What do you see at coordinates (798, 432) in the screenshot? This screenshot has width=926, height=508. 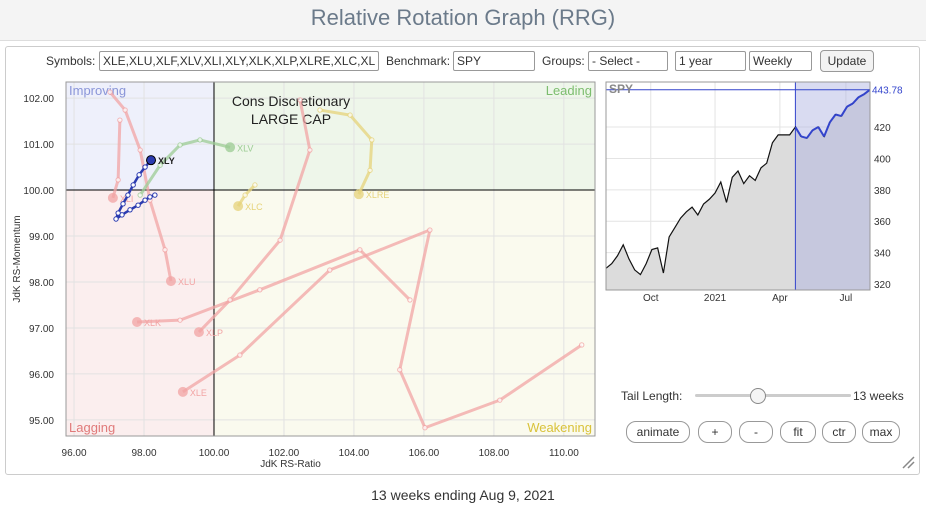 I see `control-button: fit` at bounding box center [798, 432].